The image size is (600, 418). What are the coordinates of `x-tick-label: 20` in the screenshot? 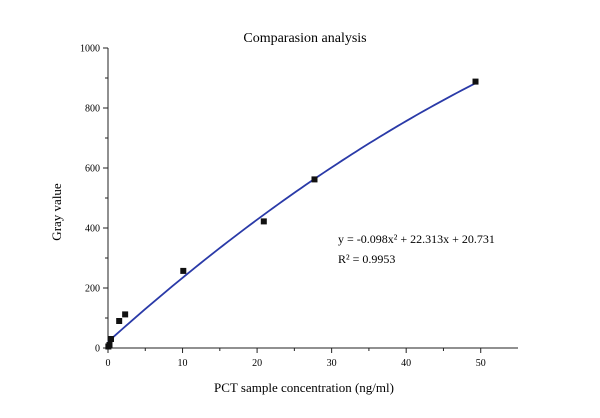 It's located at (257, 363).